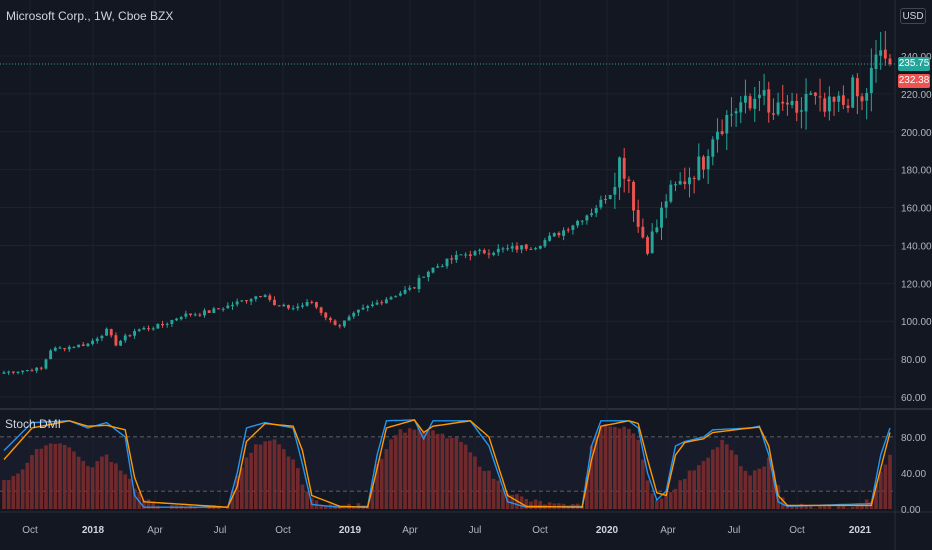 This screenshot has height=550, width=932. What do you see at coordinates (916, 284) in the screenshot?
I see `price-tick-label: 120.00` at bounding box center [916, 284].